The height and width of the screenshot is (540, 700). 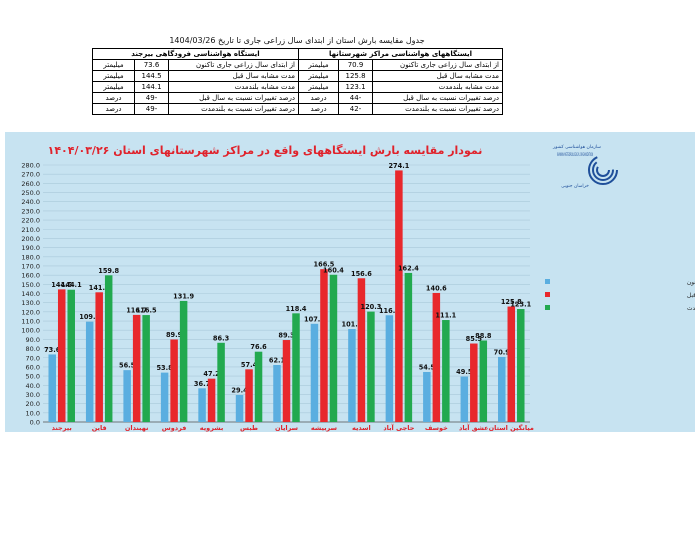 I want to click on row-right-value: -42, so click(x=356, y=109).